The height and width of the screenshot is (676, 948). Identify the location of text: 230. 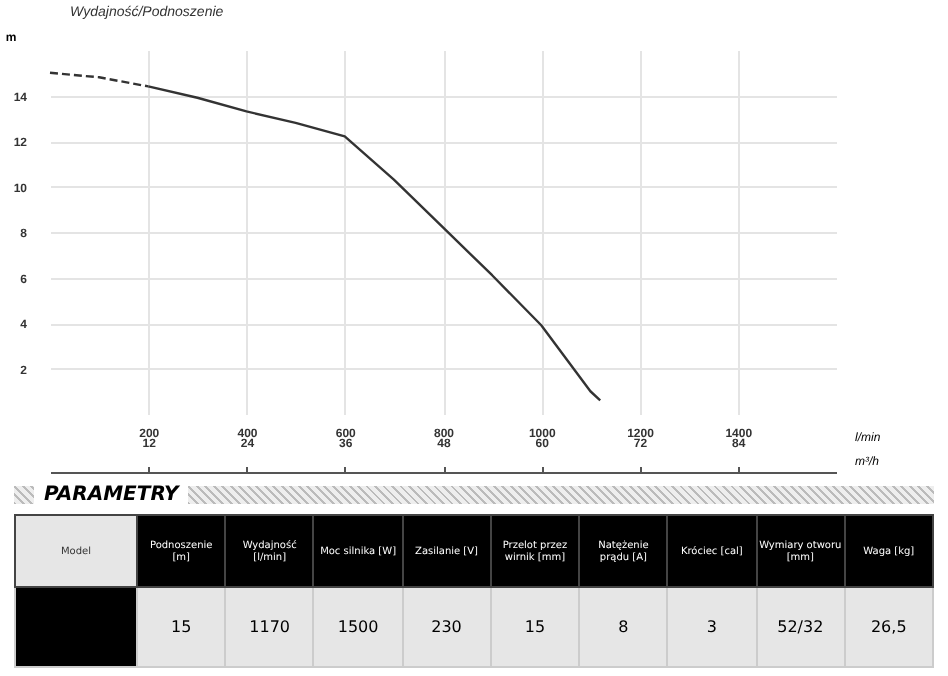
(446, 627).